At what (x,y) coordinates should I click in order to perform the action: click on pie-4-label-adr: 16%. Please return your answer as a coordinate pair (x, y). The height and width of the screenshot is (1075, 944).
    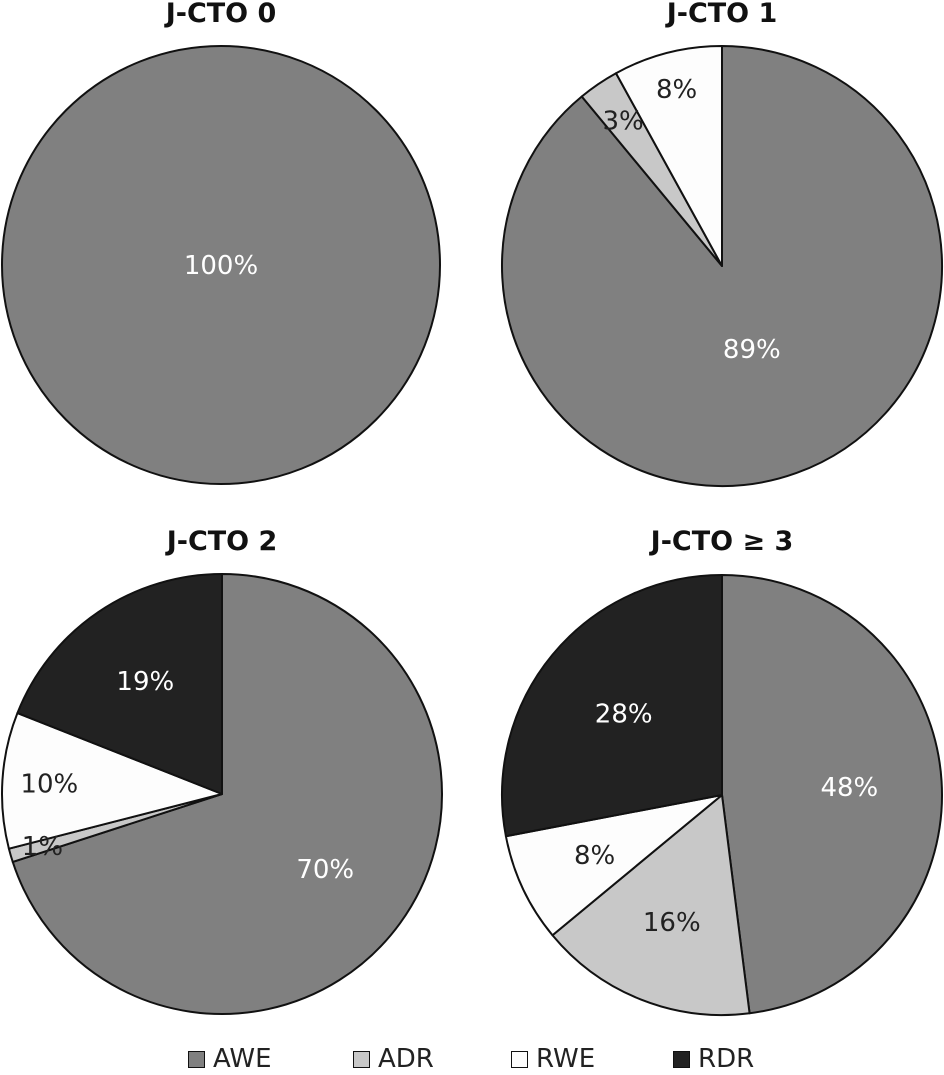
    Looking at the image, I should click on (672, 923).